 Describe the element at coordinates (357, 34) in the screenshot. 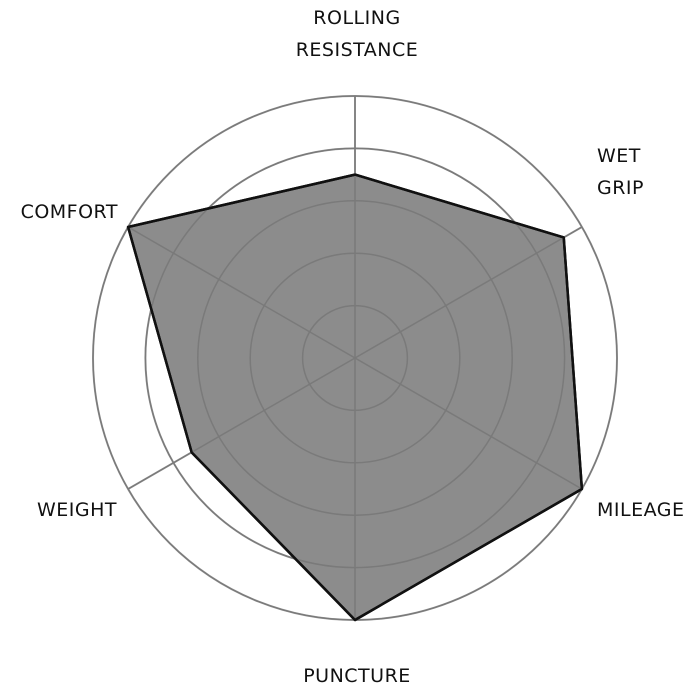

I see `axis-label: ROLLING RESISTANCE` at that location.